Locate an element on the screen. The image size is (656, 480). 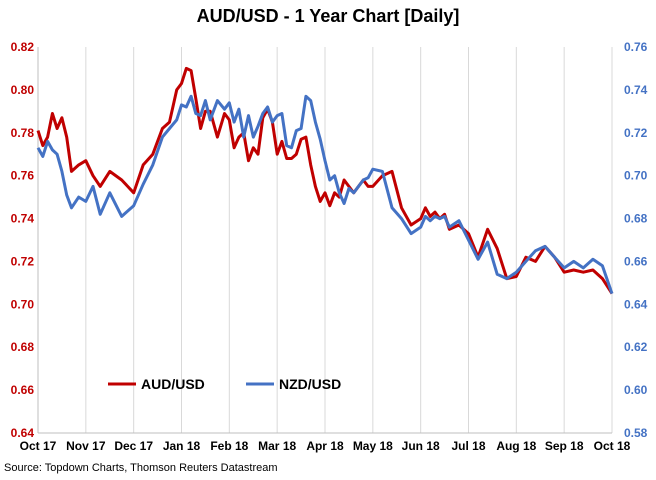
right-tick-label: 0.62 is located at coordinates (636, 347).